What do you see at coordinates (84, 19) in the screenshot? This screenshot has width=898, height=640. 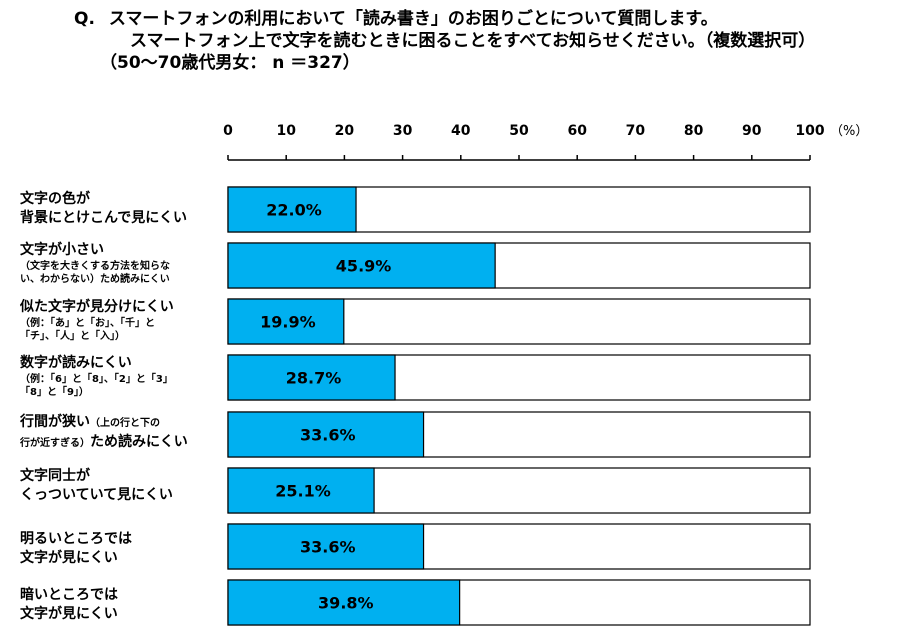 I see `question-marker: Q.` at bounding box center [84, 19].